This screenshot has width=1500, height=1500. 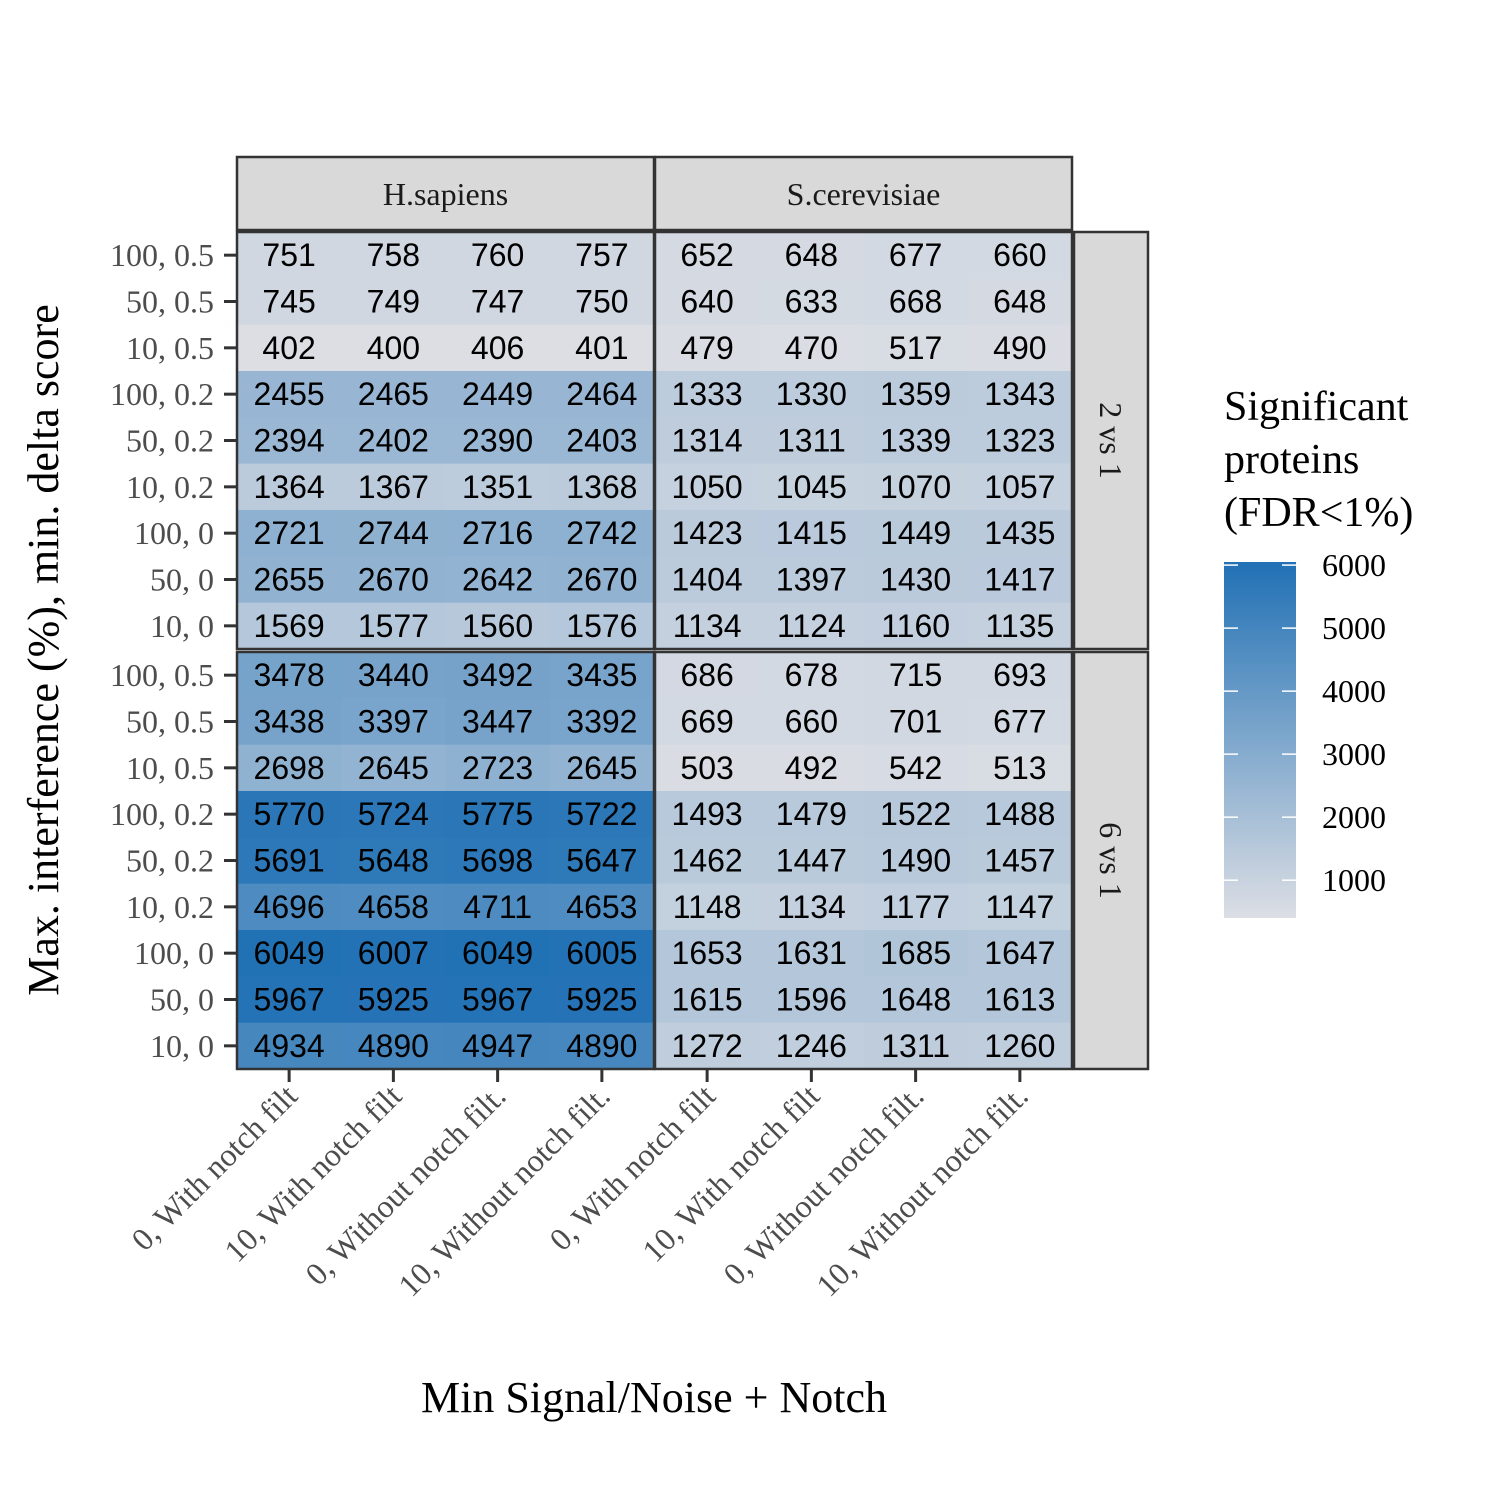 What do you see at coordinates (707, 1046) in the screenshot?
I see `cell-value-label: 1272` at bounding box center [707, 1046].